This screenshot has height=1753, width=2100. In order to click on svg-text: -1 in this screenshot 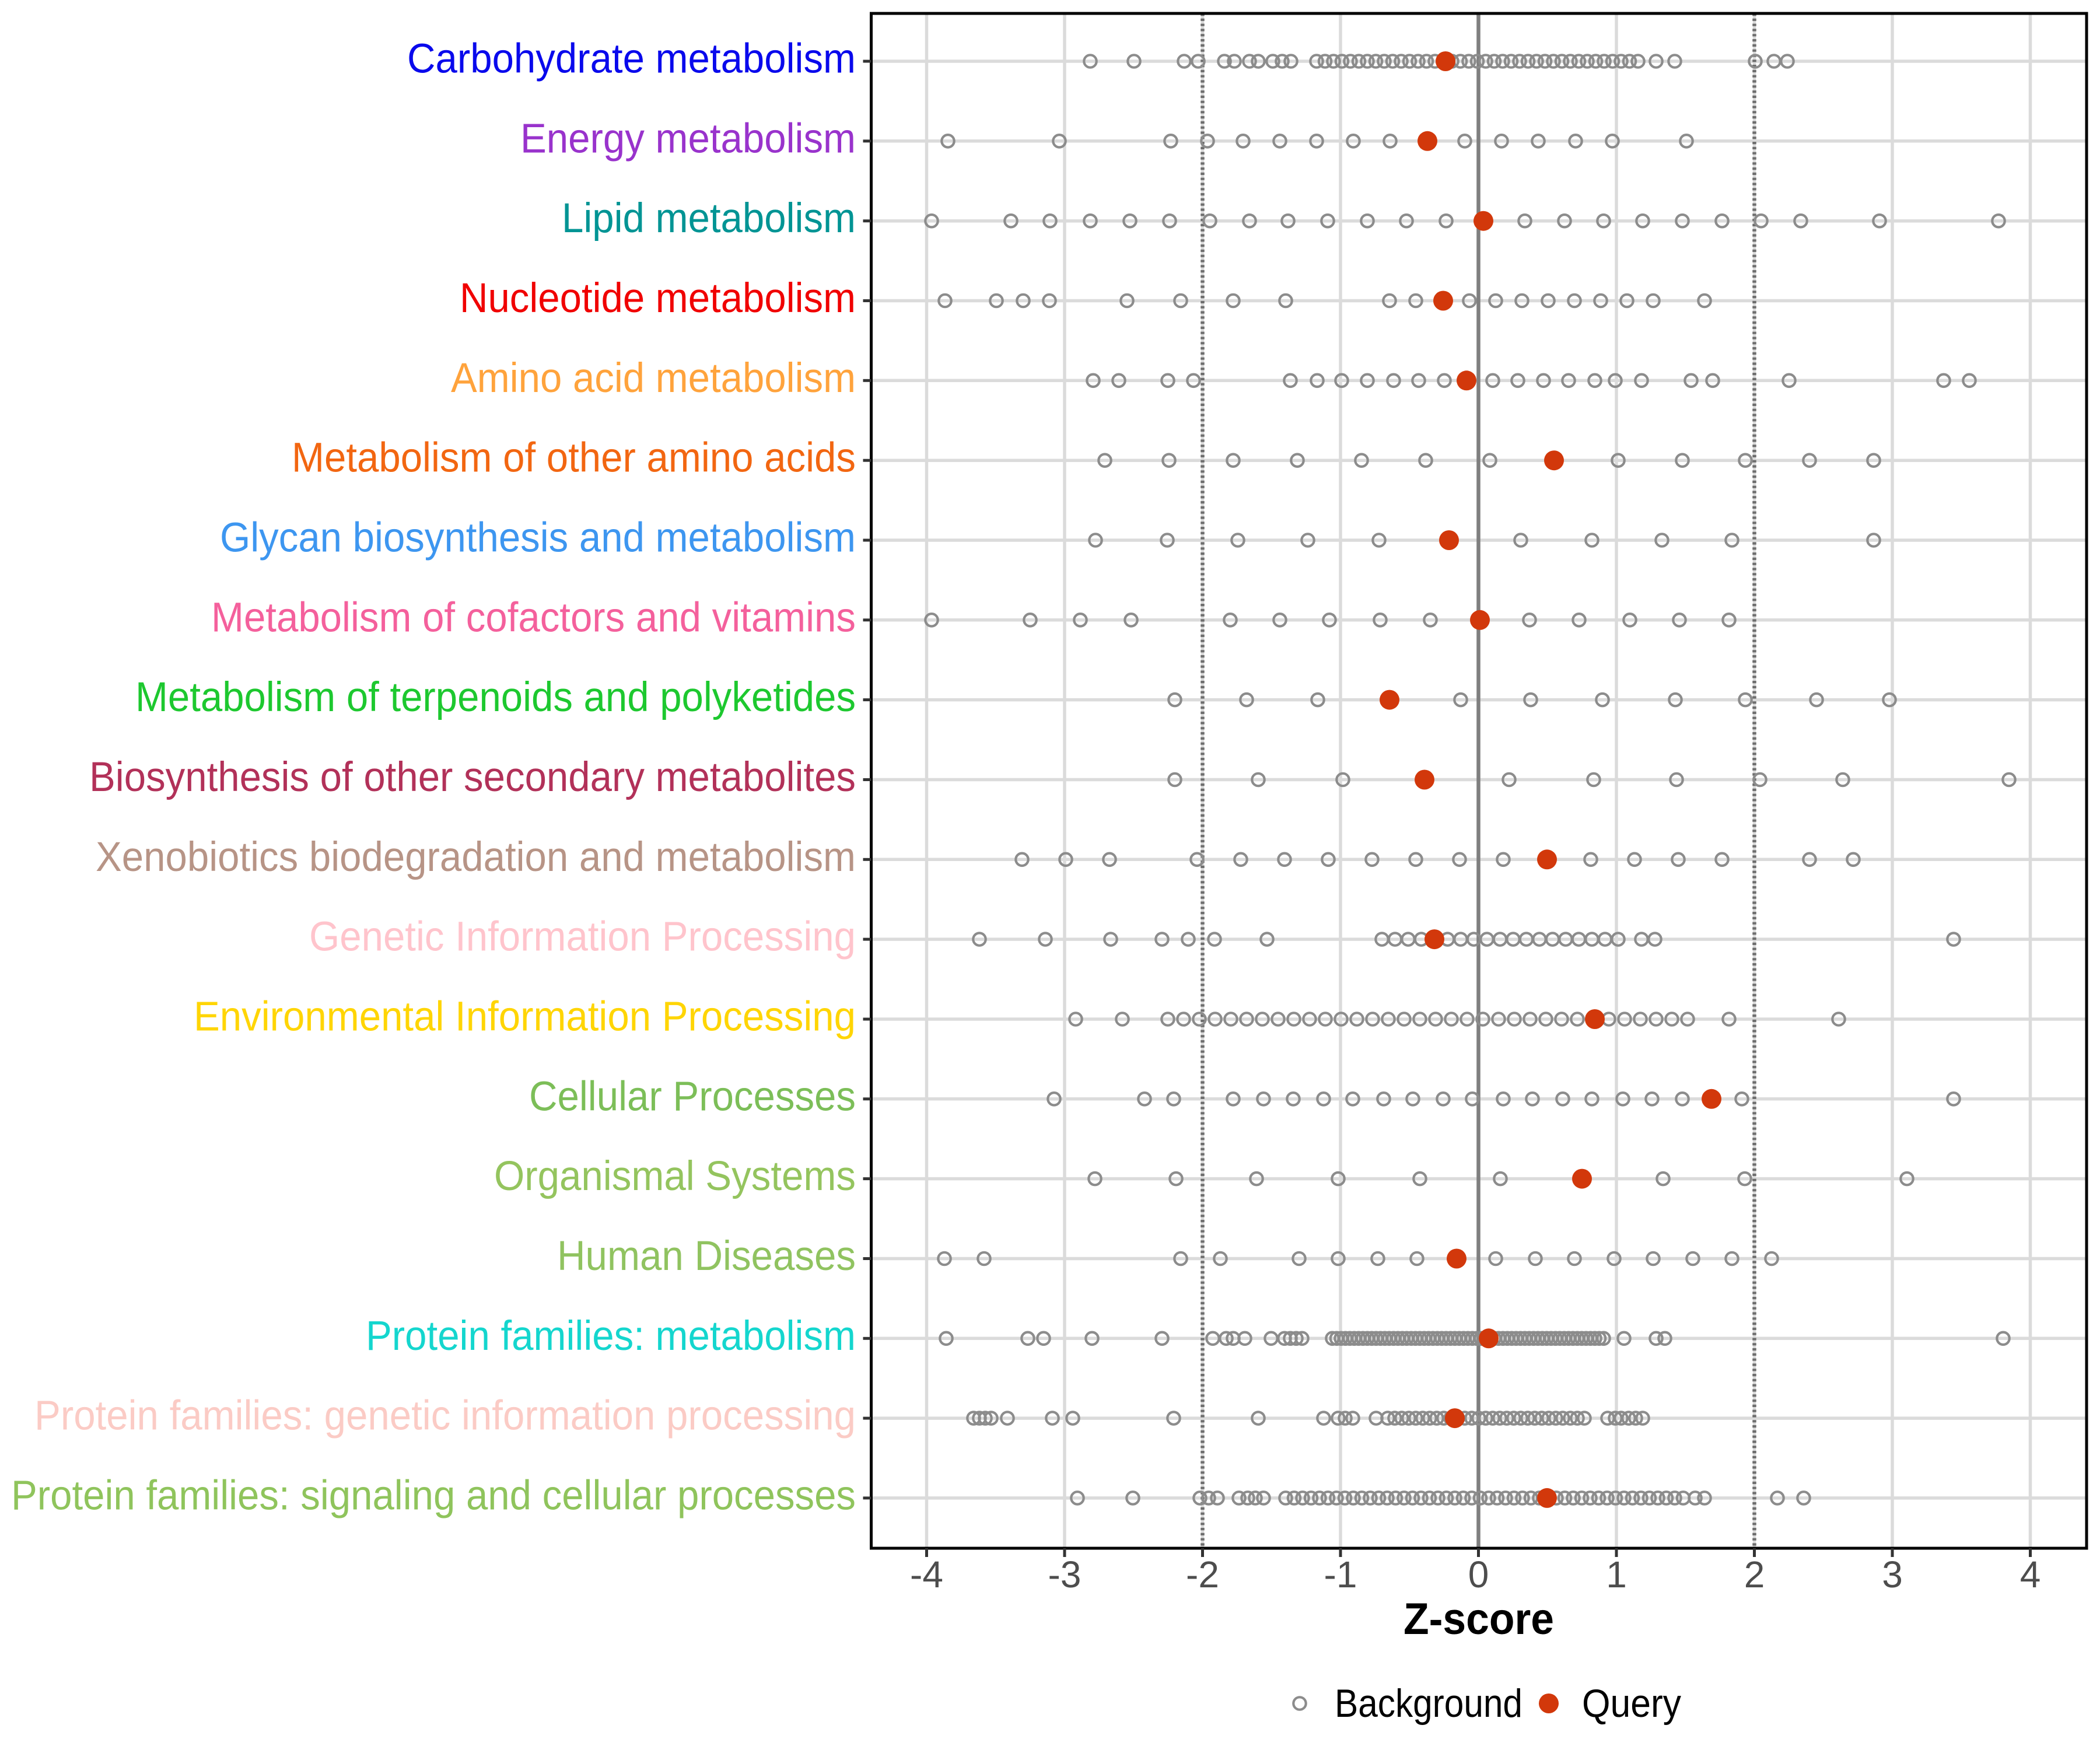, I will do `click(1340, 1574)`.